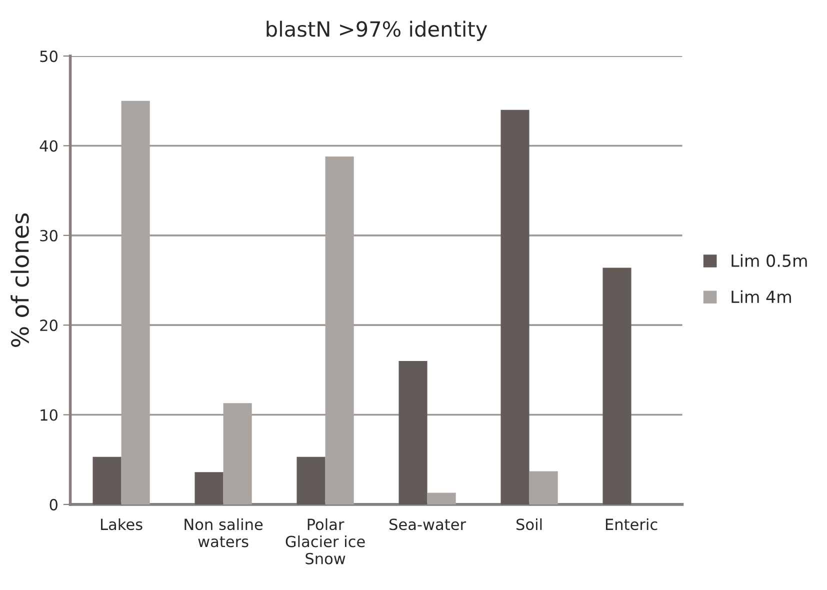  I want to click on x-tick-label: Lakes, so click(121, 524).